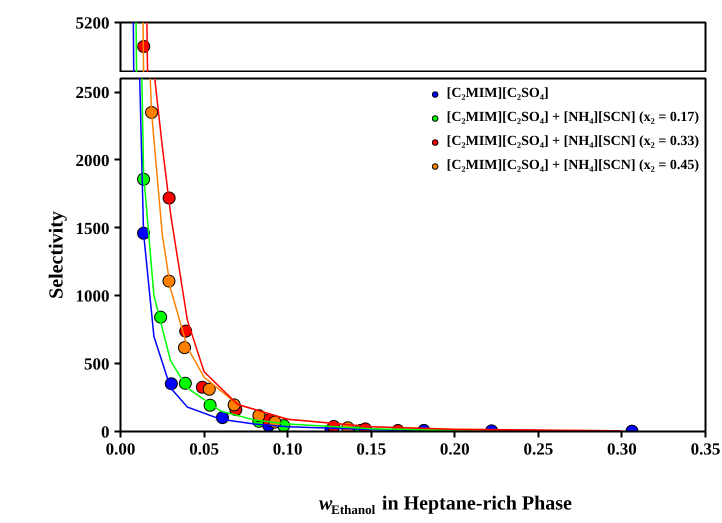  I want to click on y-tick-label: 0, so click(105, 432).